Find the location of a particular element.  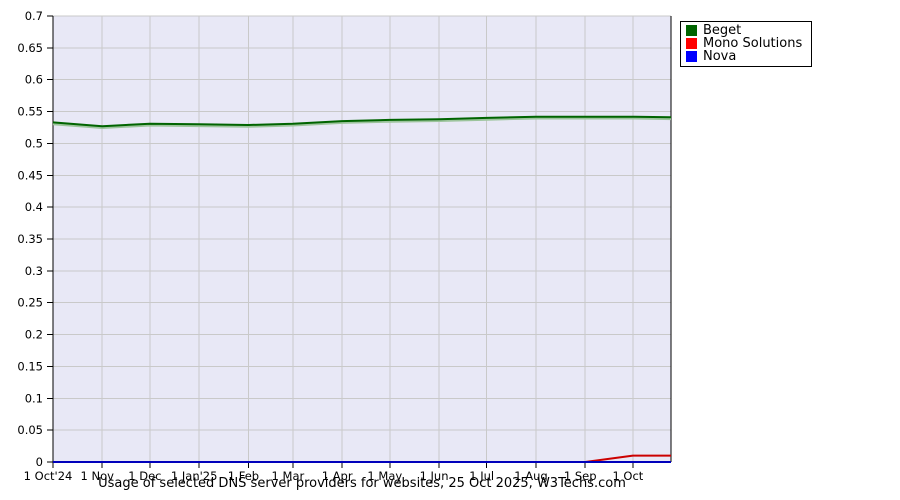

beget-line is located at coordinates (362, 122).